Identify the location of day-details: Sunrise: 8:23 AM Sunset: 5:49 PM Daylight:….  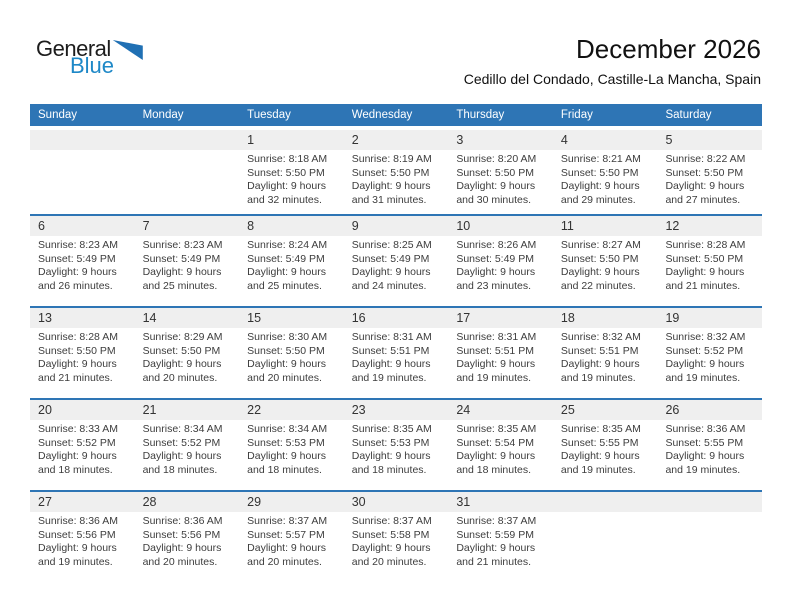
(187, 264).